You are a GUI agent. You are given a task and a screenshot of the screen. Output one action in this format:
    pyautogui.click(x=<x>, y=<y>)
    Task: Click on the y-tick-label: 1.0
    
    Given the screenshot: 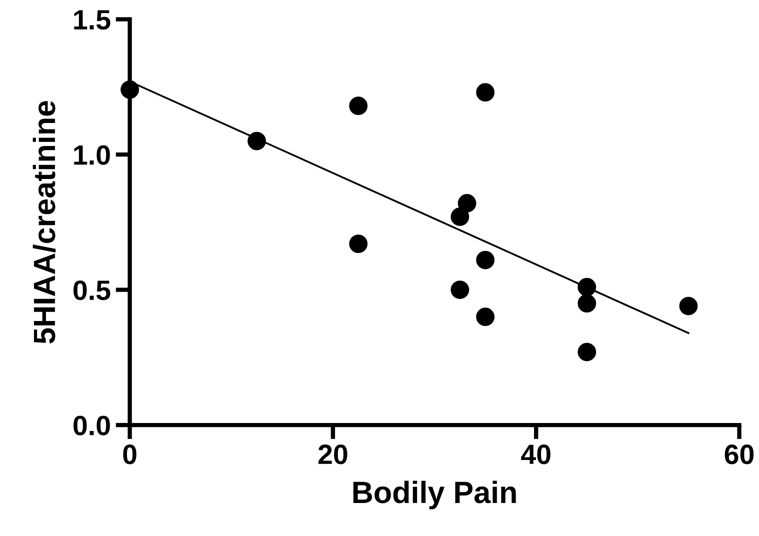 What is the action you would take?
    pyautogui.click(x=92, y=155)
    